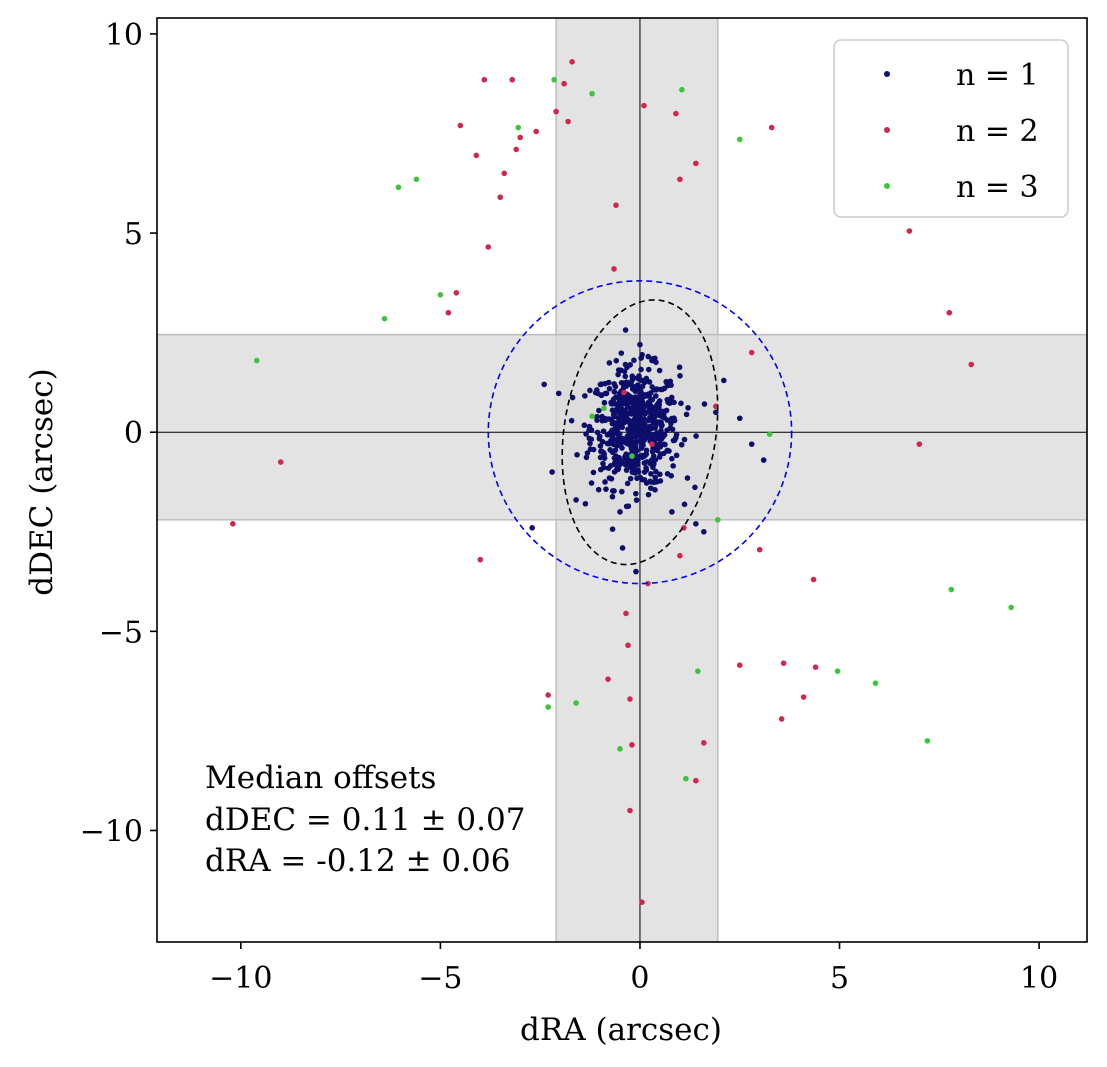 The width and height of the screenshot is (1107, 1067). Describe the element at coordinates (440, 978) in the screenshot. I see `x-tick-label: −5` at that location.